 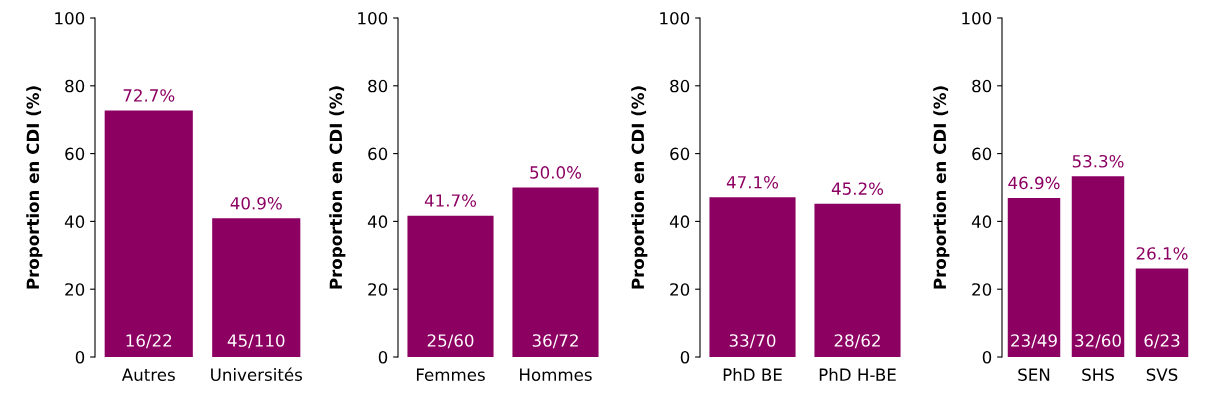 I want to click on annotation: 45/110, so click(x=256, y=341).